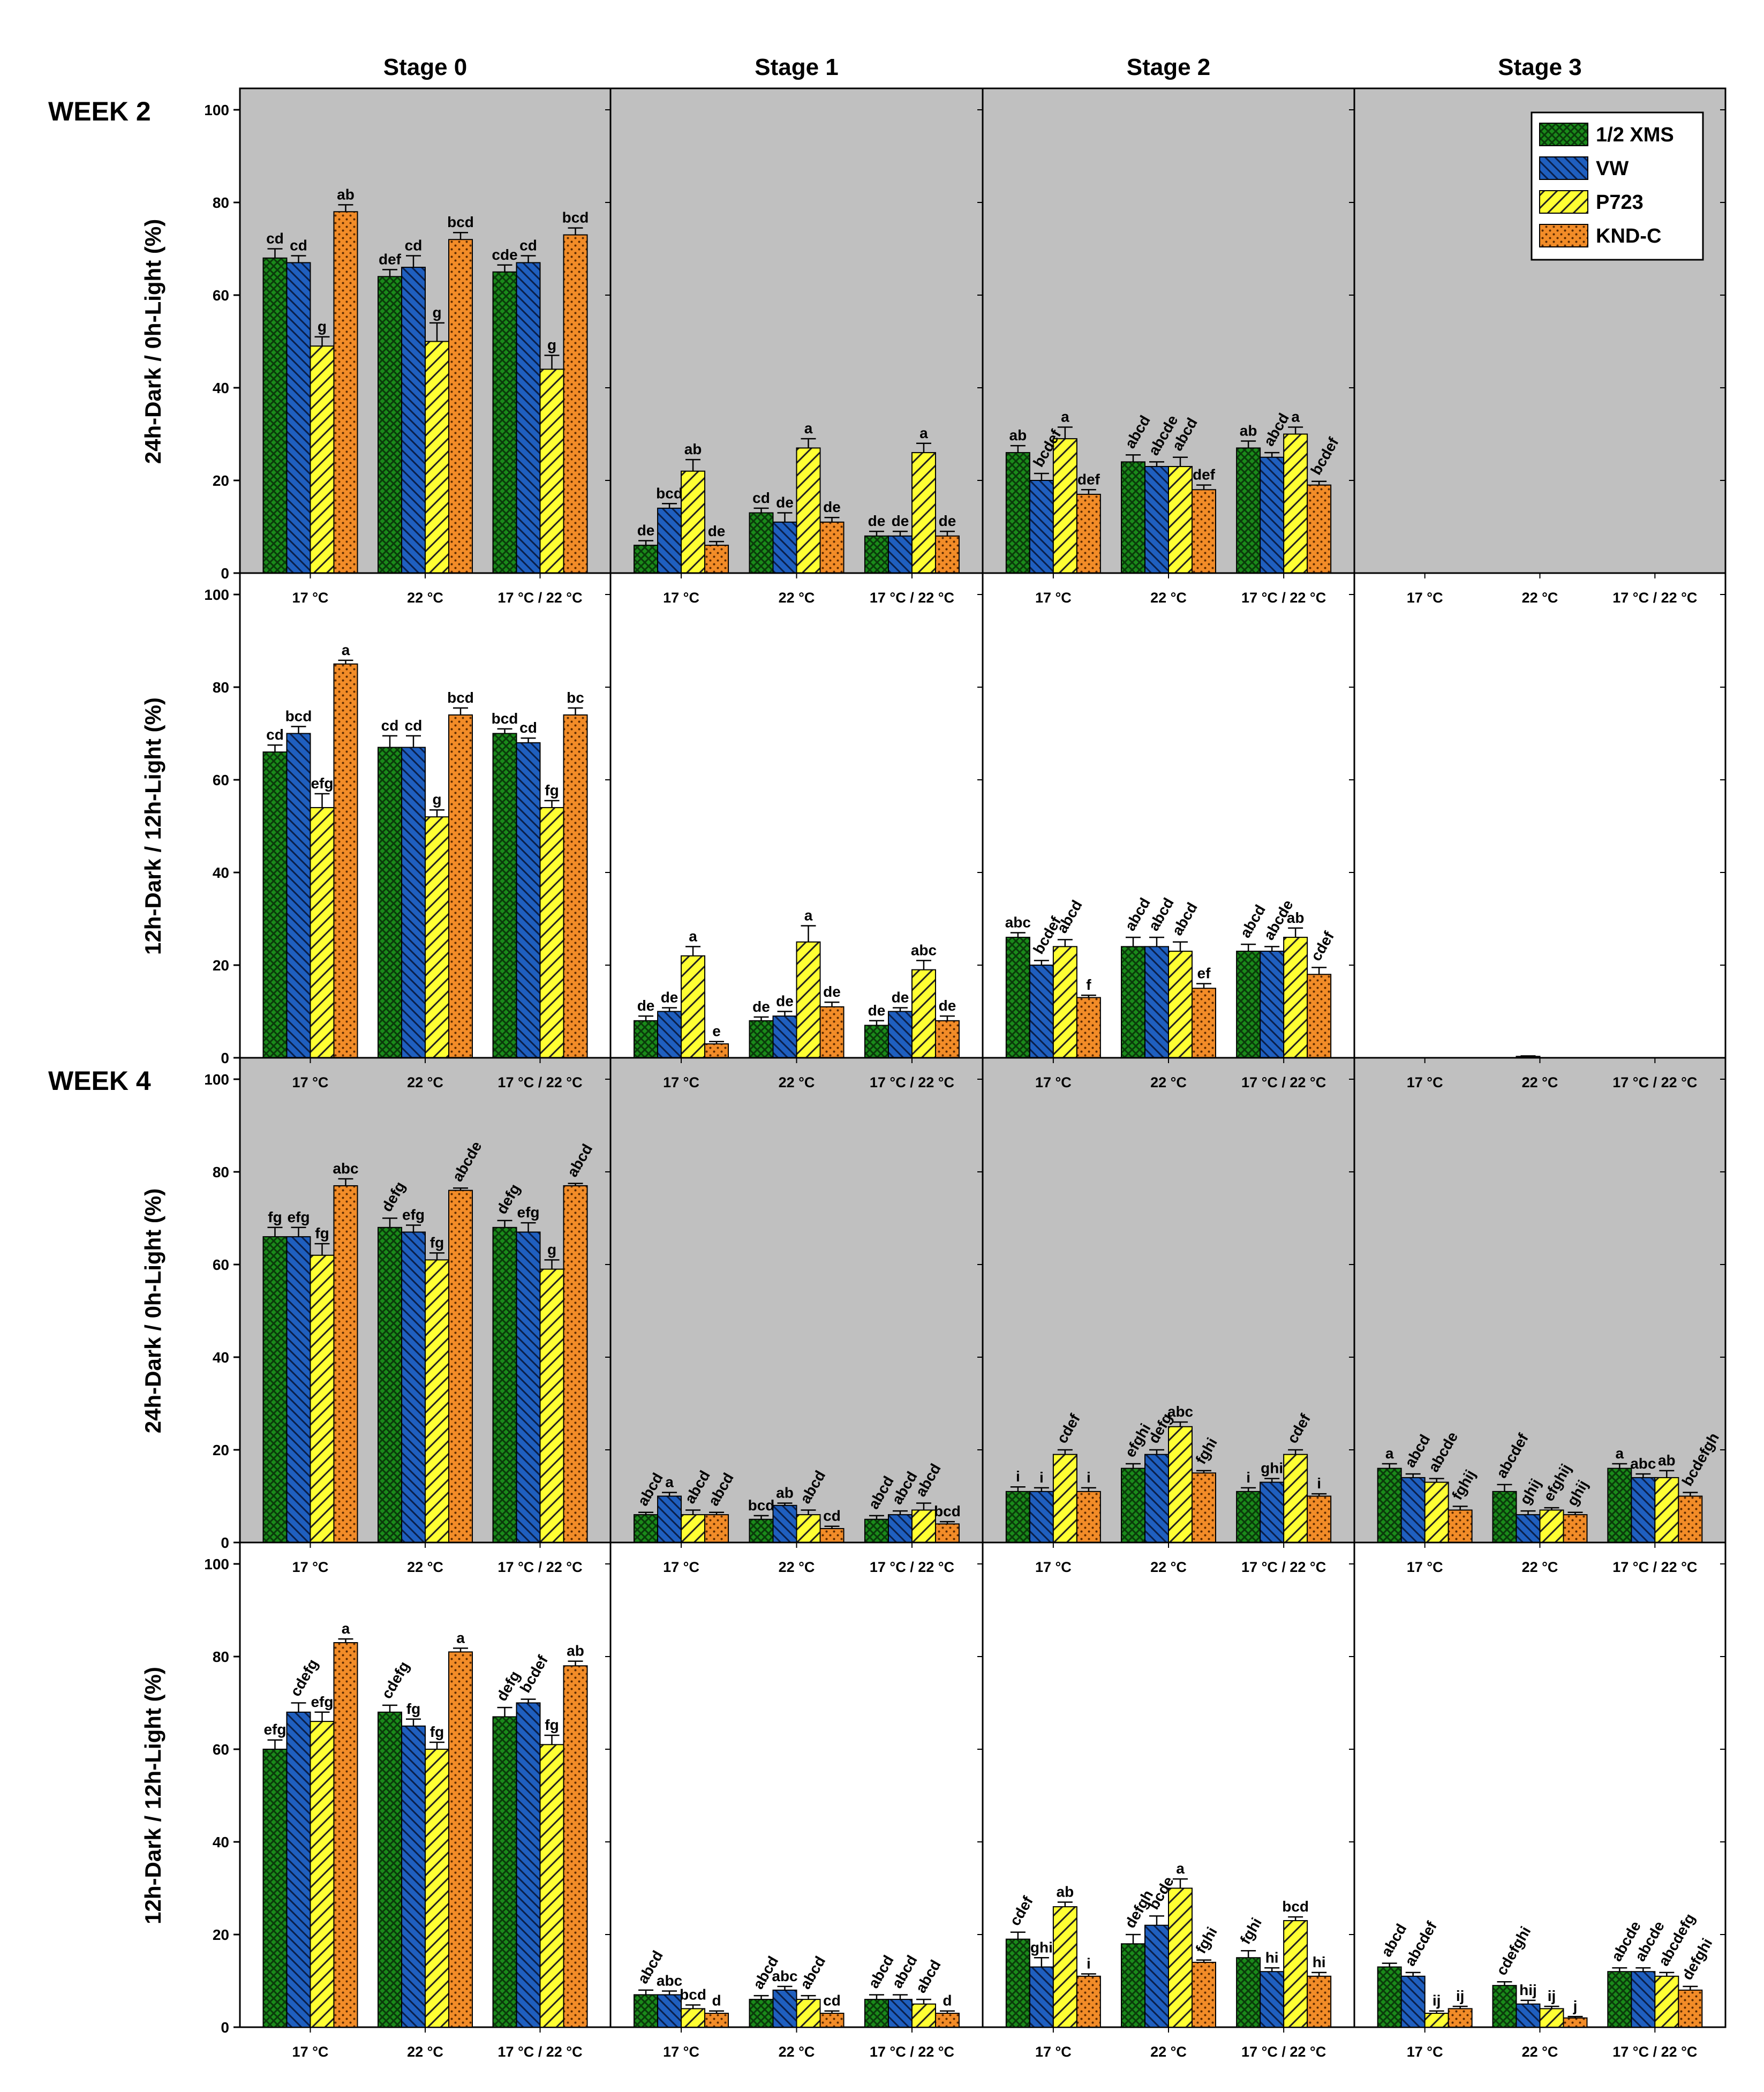 The width and height of the screenshot is (1764, 2092). I want to click on bar-r1-c0-g0-12xms, so click(275, 904).